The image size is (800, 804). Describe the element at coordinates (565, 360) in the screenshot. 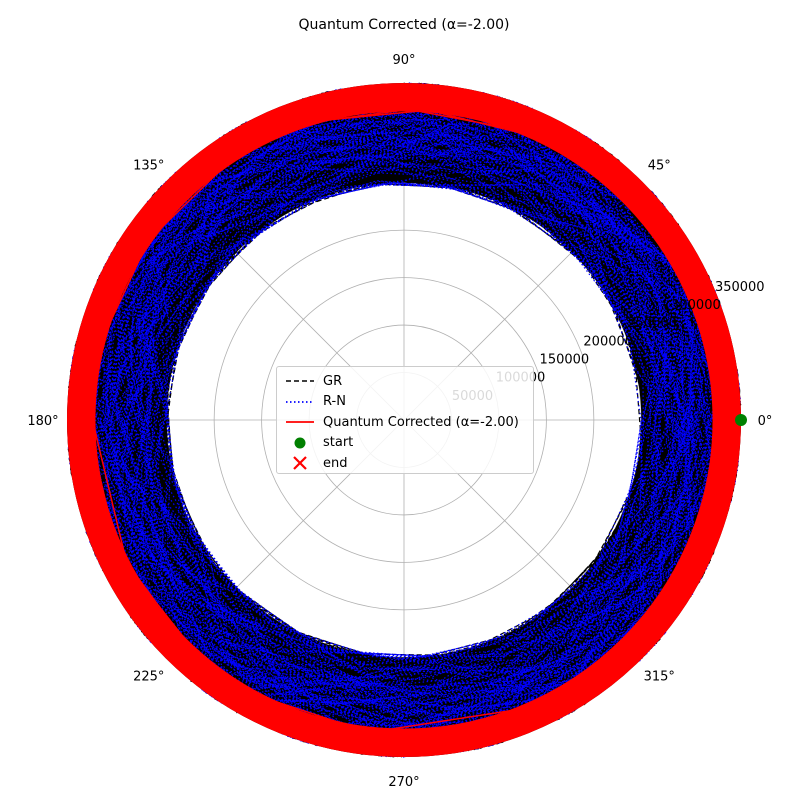

I see `radial-tick-label-2: 150000` at that location.